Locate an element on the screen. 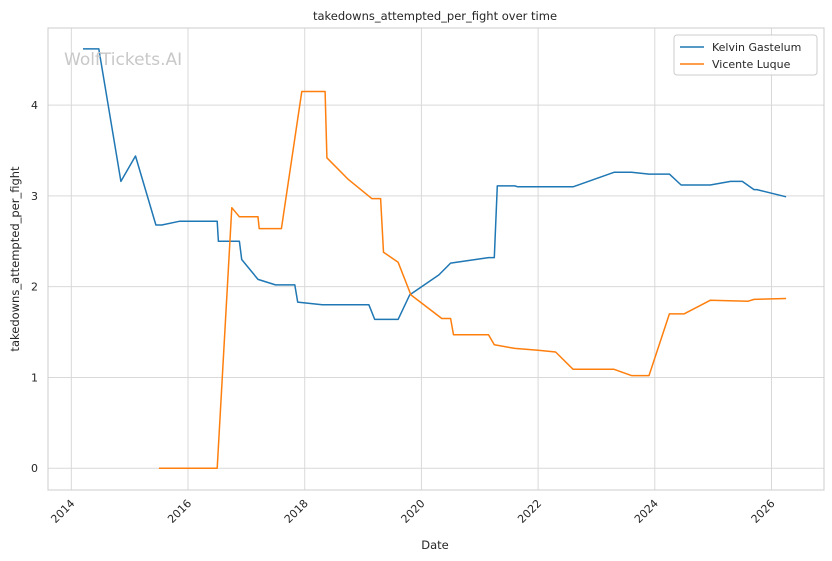 The width and height of the screenshot is (832, 561). y-tick-label: 3 is located at coordinates (34, 196).